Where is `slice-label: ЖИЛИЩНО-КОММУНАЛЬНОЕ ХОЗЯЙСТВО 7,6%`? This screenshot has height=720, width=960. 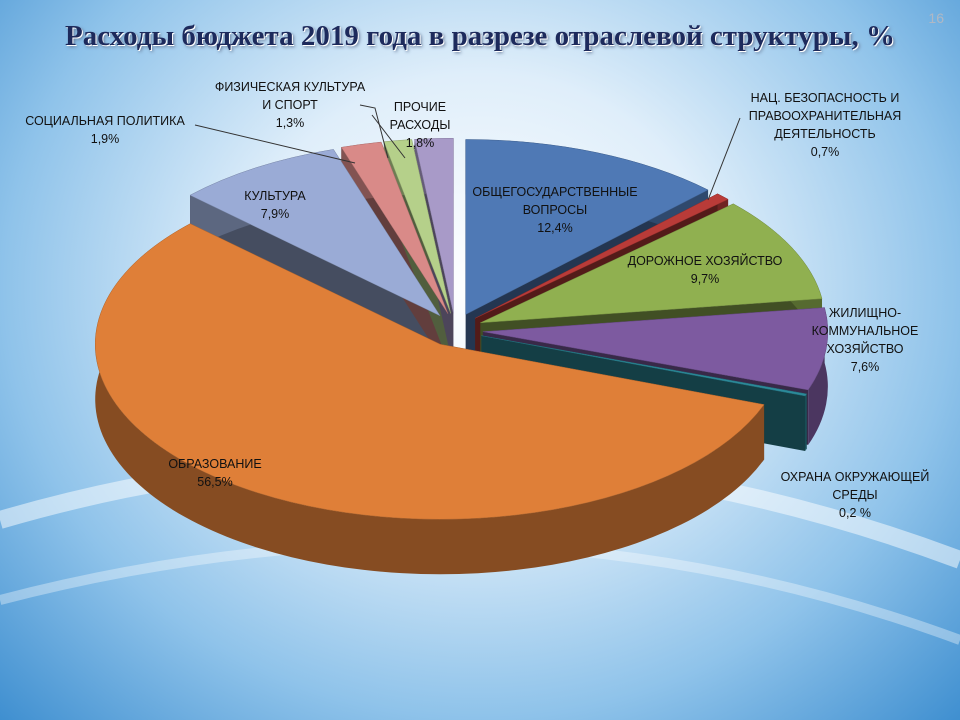
slice-label: ЖИЛИЩНО-КОММУНАЛЬНОЕ ХОЗЯЙСТВО 7,6% is located at coordinates (865, 340).